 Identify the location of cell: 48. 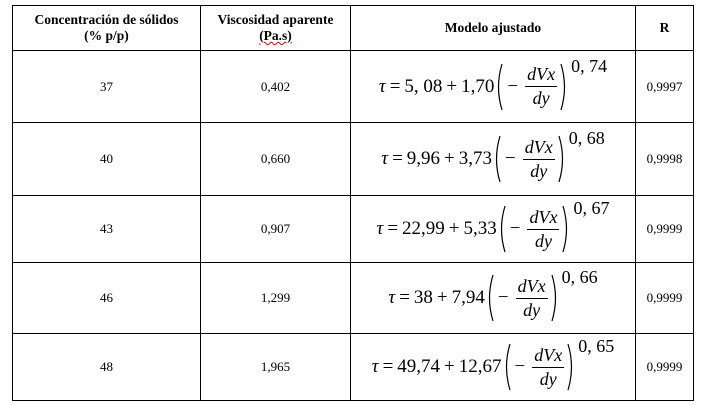
(106, 367).